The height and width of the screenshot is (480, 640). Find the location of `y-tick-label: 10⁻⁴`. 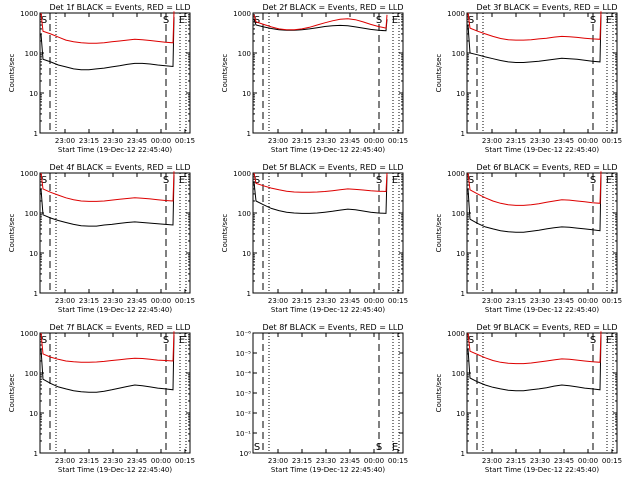

y-tick-label: 10⁻⁴ is located at coordinates (244, 374).